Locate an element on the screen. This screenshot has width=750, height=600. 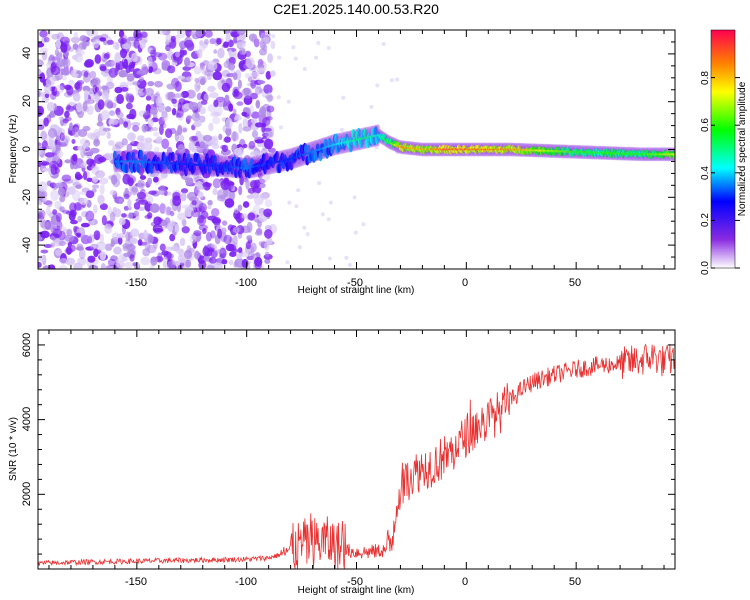
snr-xtick-label: 50 is located at coordinates (575, 582).